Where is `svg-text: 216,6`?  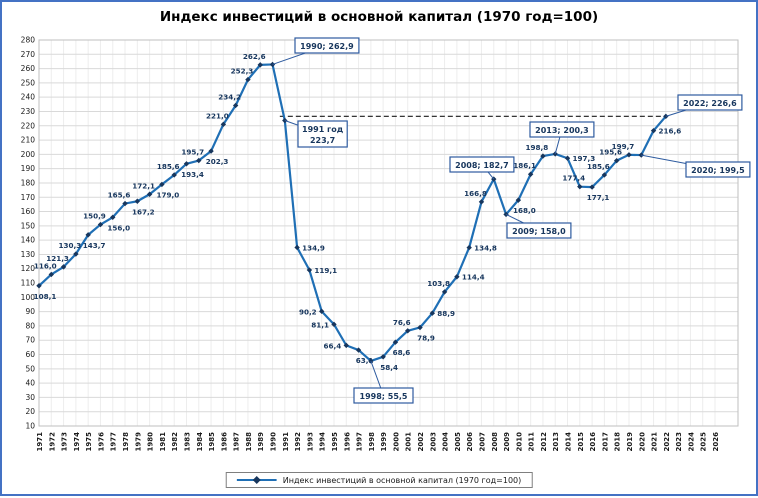 svg-text: 216,6 is located at coordinates (670, 131).